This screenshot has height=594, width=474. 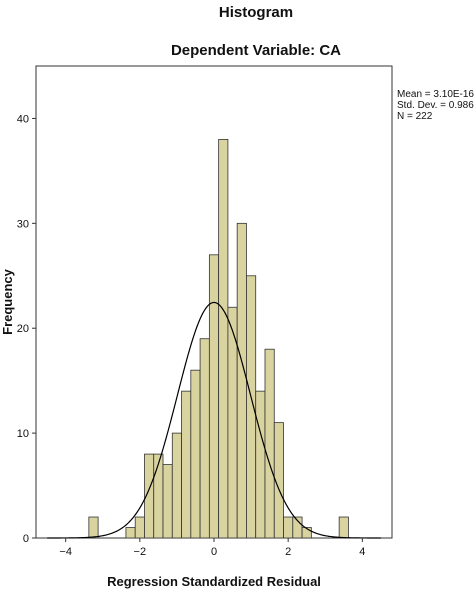 I want to click on y-tick-label-10: 10, so click(x=23, y=434).